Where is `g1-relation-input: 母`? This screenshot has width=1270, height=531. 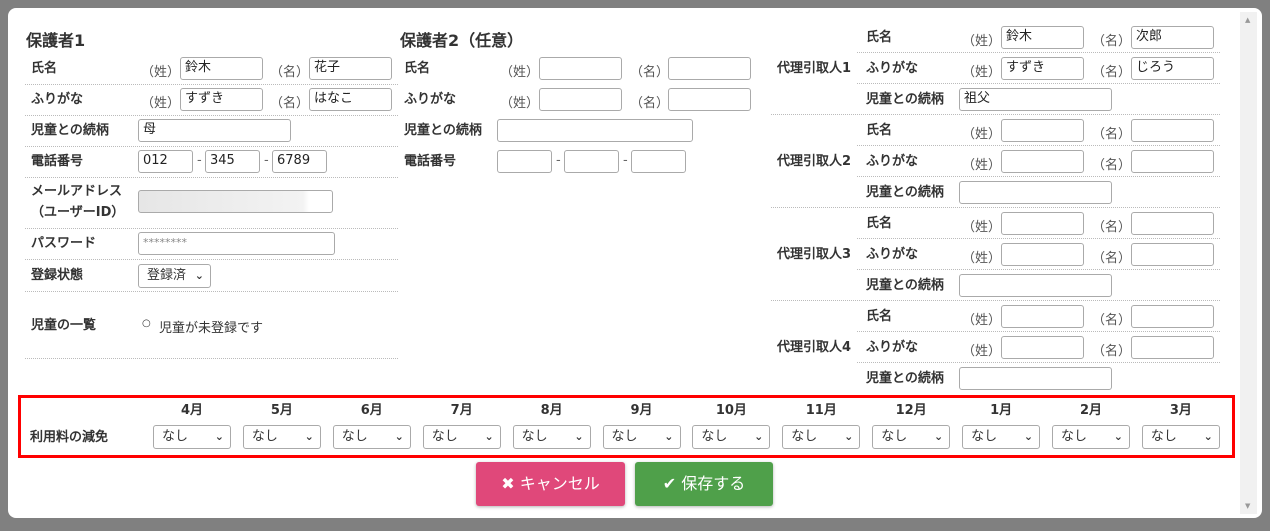
g1-relation-input: 母 is located at coordinates (214, 130).